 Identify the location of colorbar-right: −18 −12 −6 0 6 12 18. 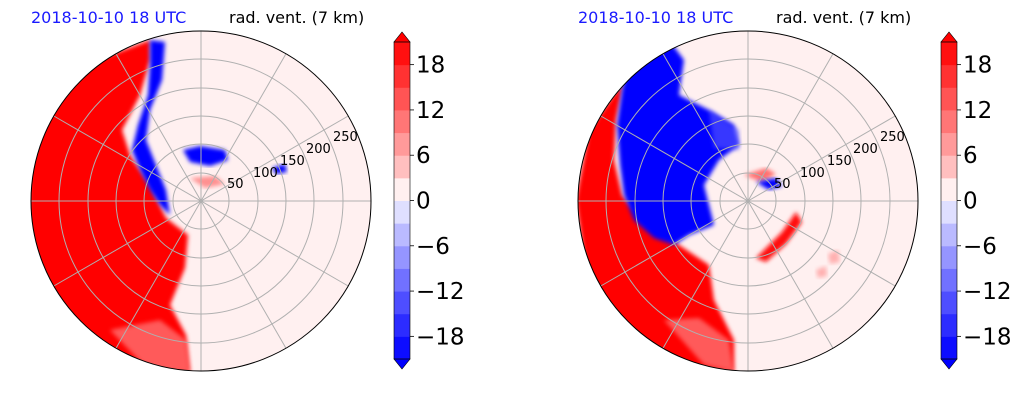
(976, 200).